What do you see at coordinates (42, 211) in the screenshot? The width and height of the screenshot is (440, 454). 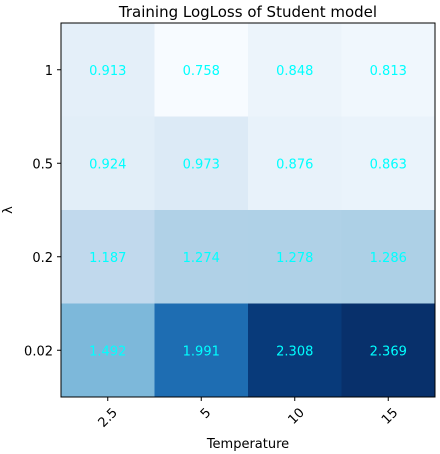 I see `y-axis-ticks: 1 0.5 0.2 0.02` at bounding box center [42, 211].